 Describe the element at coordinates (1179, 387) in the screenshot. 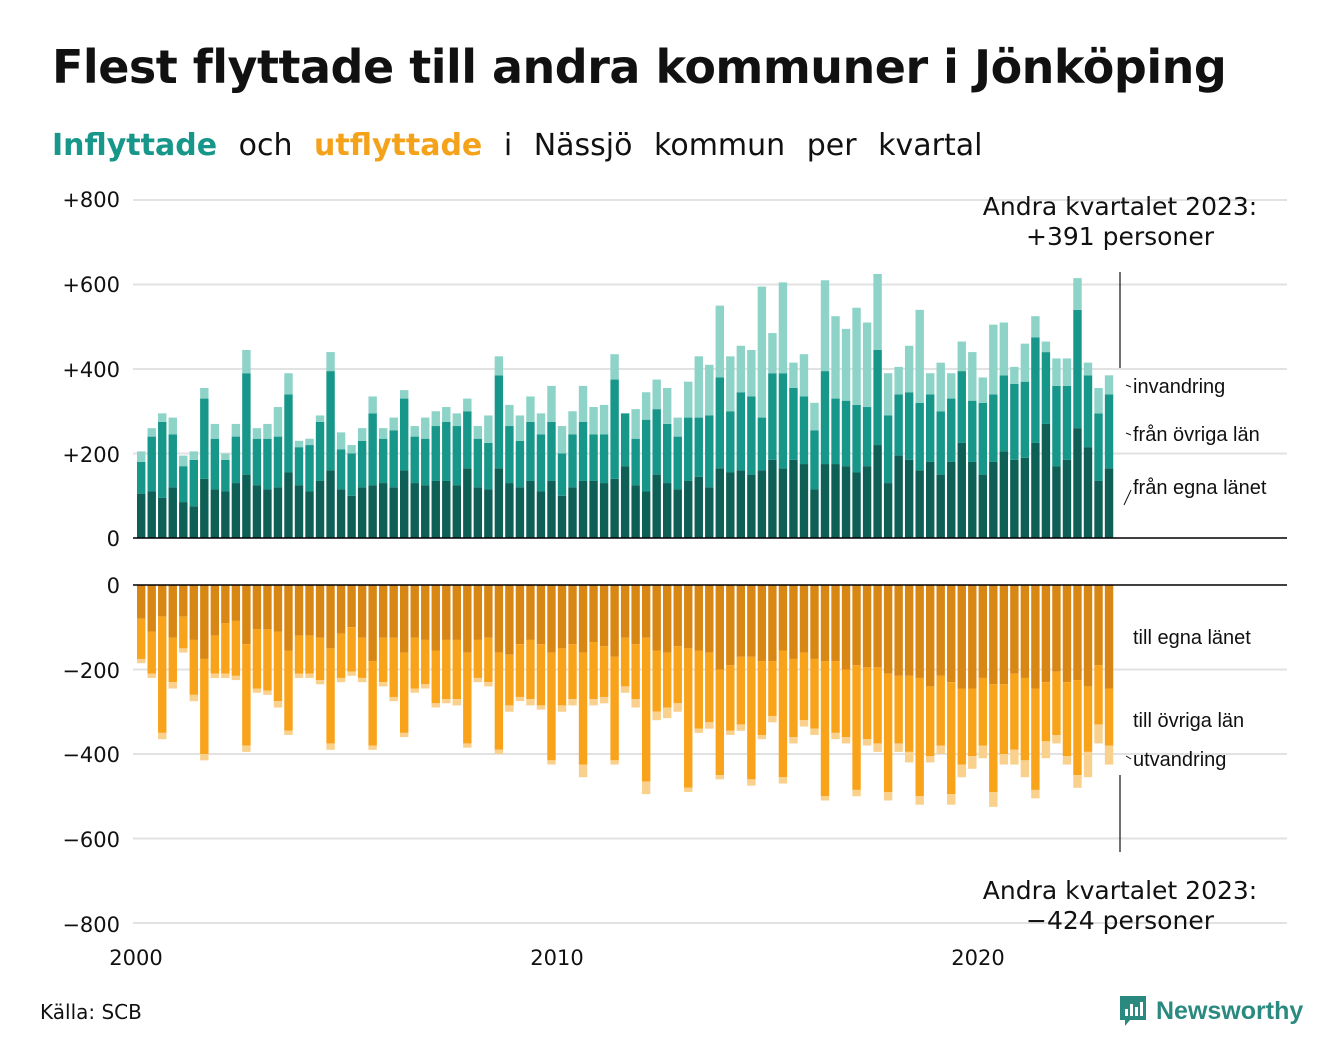

I see `series-label-immigration: invandring` at that location.